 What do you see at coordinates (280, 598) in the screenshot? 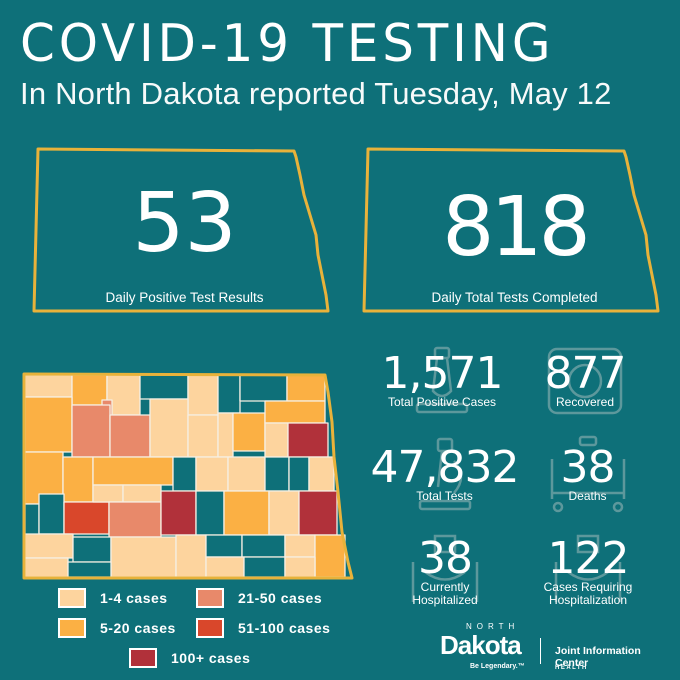
I see `legend-label: 21-50 cases` at bounding box center [280, 598].